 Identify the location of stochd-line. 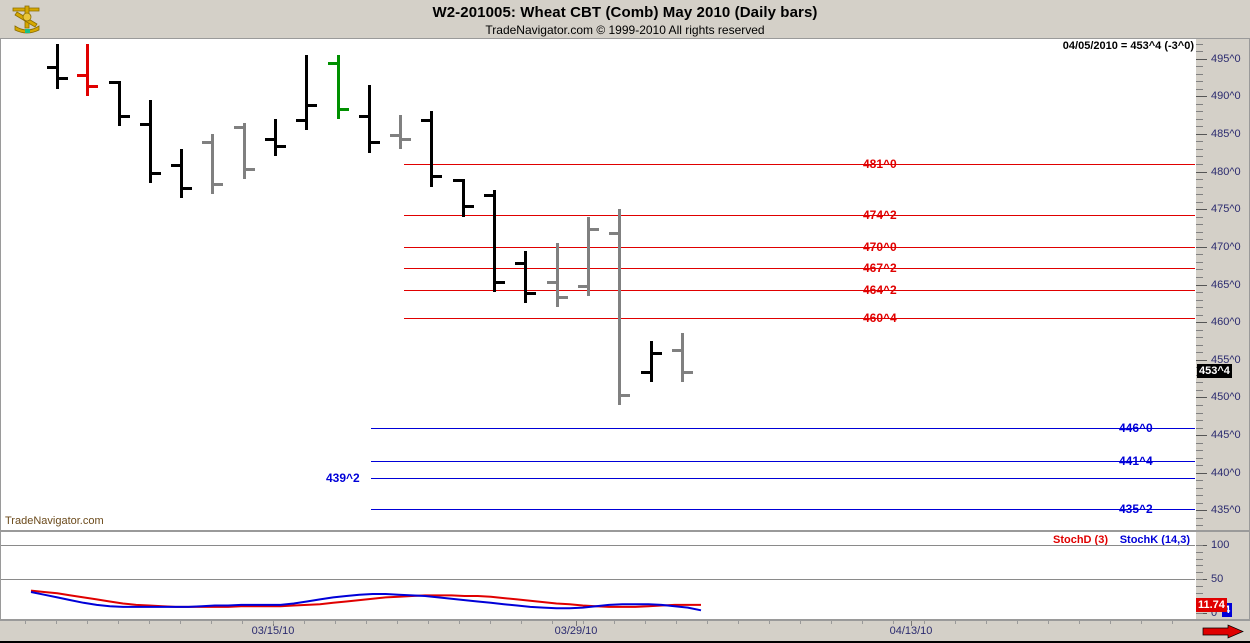
(365, 598).